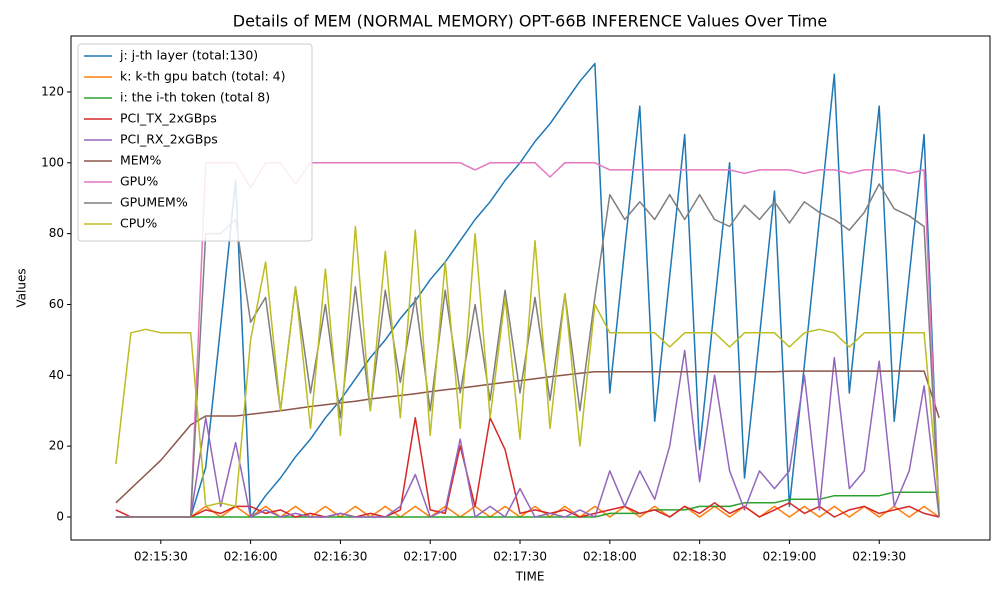 The height and width of the screenshot is (600, 1000). What do you see at coordinates (789, 557) in the screenshot?
I see `x-tick-label: 02:19:00` at bounding box center [789, 557].